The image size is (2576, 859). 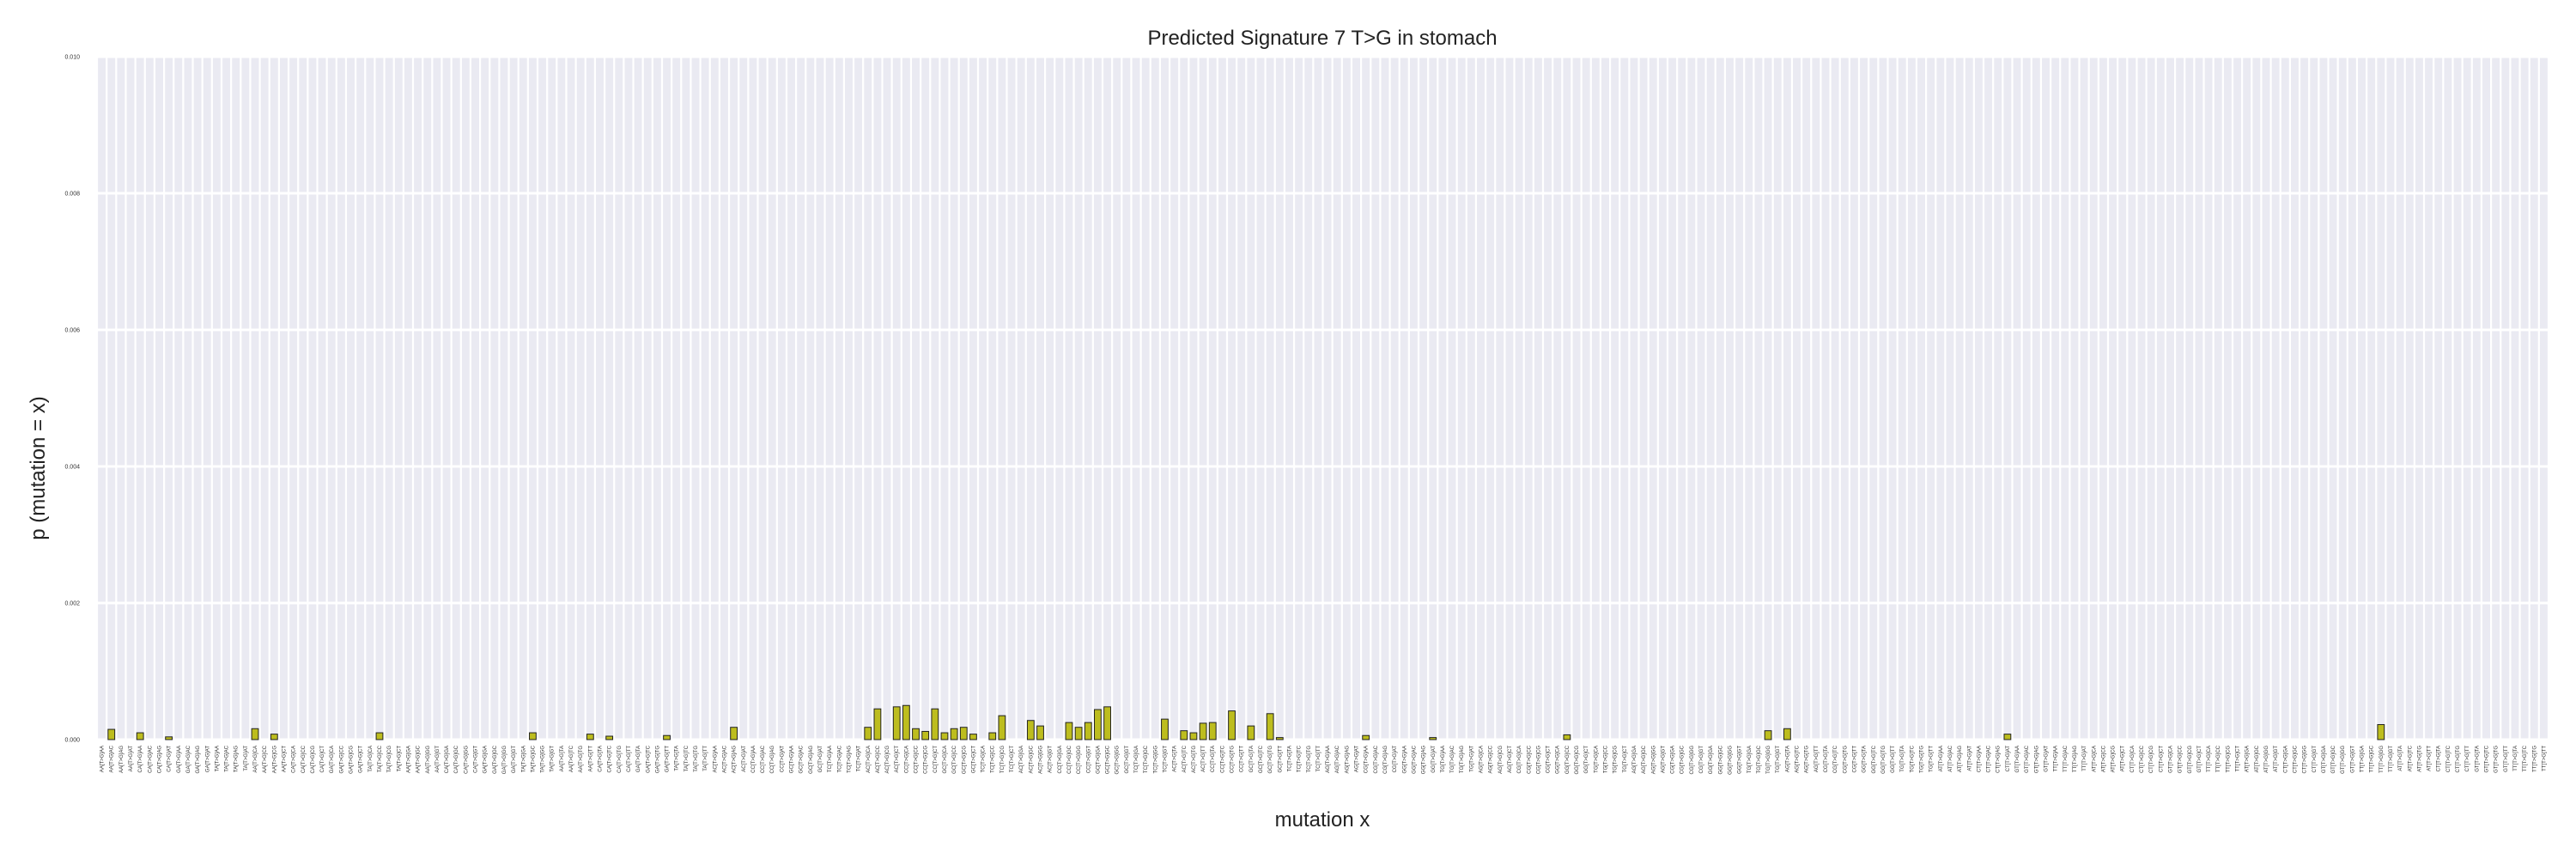 I want to click on x-tick-label: AG[T>G]GG, so click(x=1653, y=760).